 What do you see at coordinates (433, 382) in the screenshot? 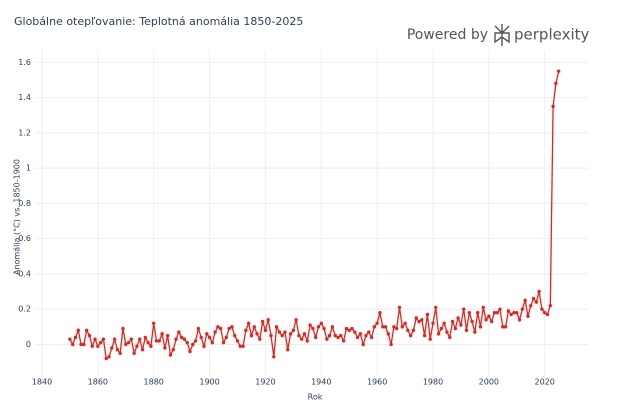
I see `x-tick-label: 1980` at bounding box center [433, 382].